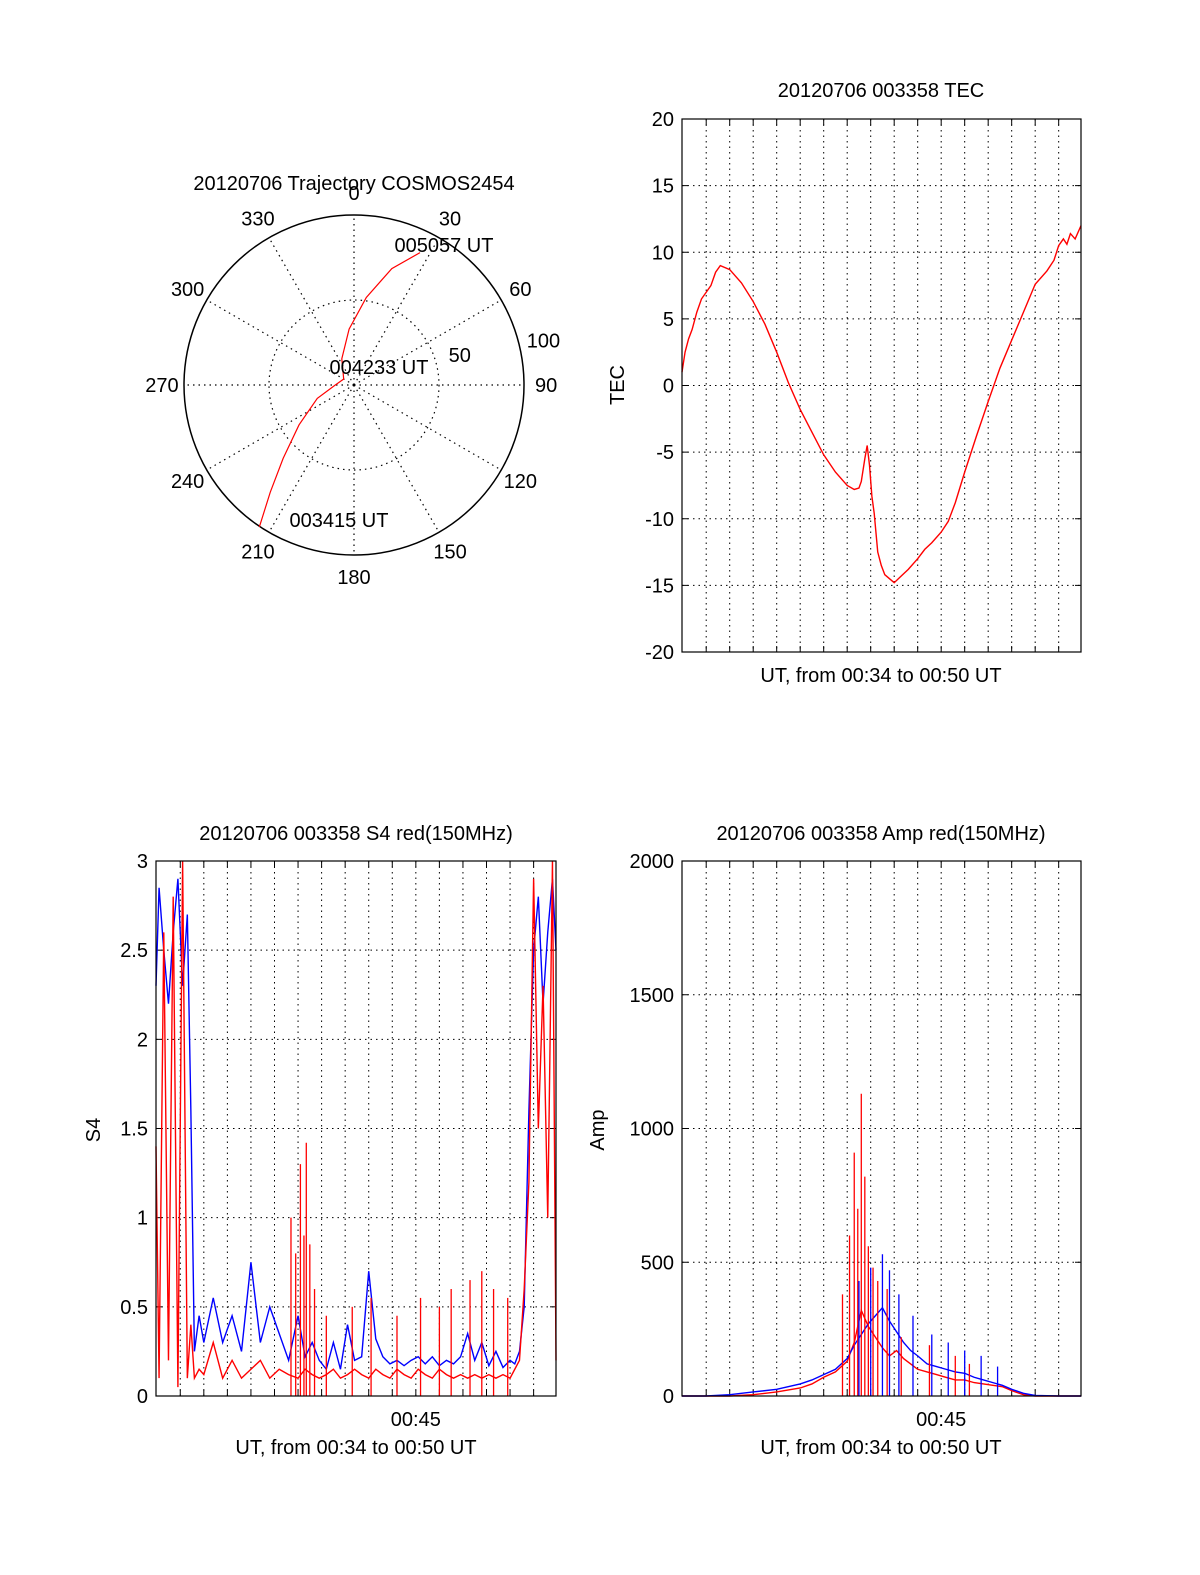 The width and height of the screenshot is (1200, 1575). I want to click on y-tick-label: 2, so click(142, 1040).